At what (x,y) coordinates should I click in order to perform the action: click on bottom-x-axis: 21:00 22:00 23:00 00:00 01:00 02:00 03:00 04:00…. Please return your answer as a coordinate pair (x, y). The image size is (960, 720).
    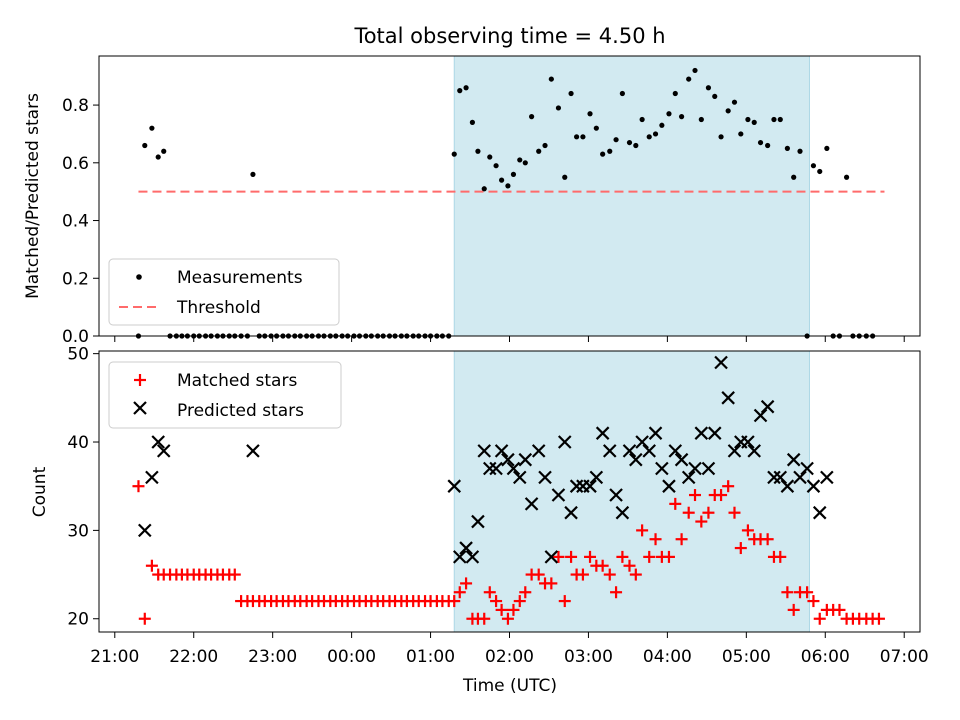
    Looking at the image, I should click on (509, 649).